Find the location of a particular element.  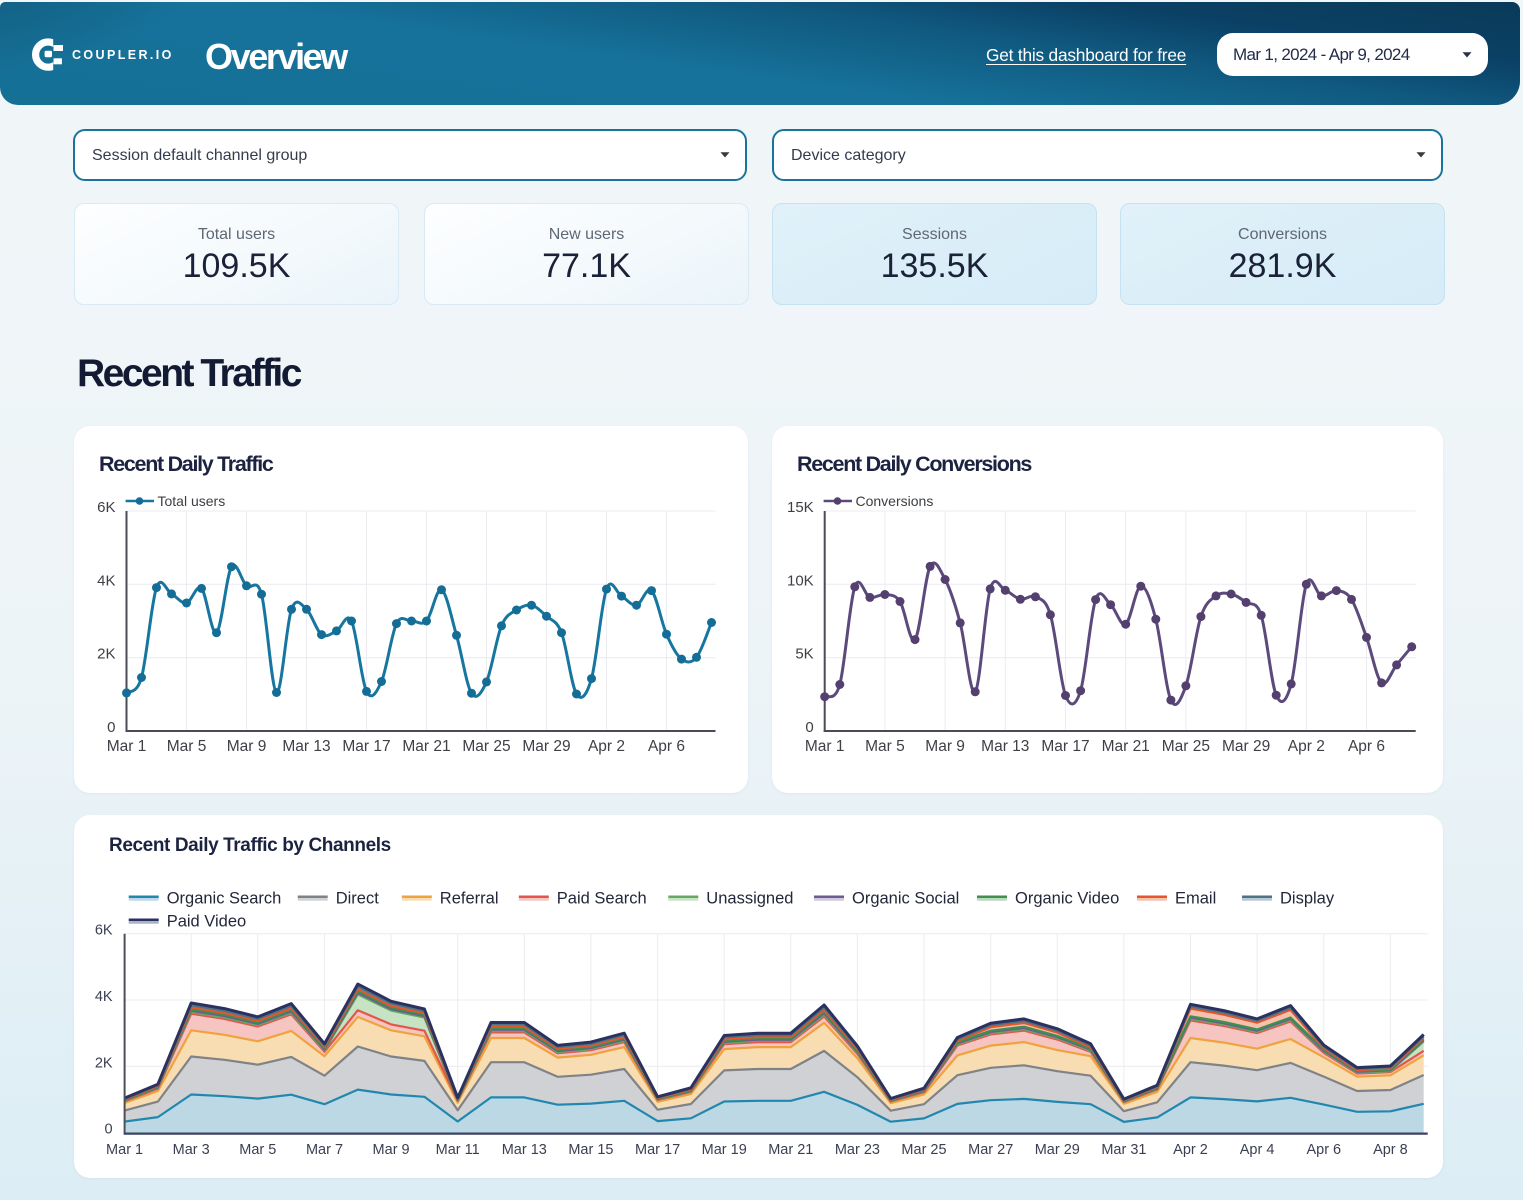

svg-text: Mar 31 is located at coordinates (1123, 1150).